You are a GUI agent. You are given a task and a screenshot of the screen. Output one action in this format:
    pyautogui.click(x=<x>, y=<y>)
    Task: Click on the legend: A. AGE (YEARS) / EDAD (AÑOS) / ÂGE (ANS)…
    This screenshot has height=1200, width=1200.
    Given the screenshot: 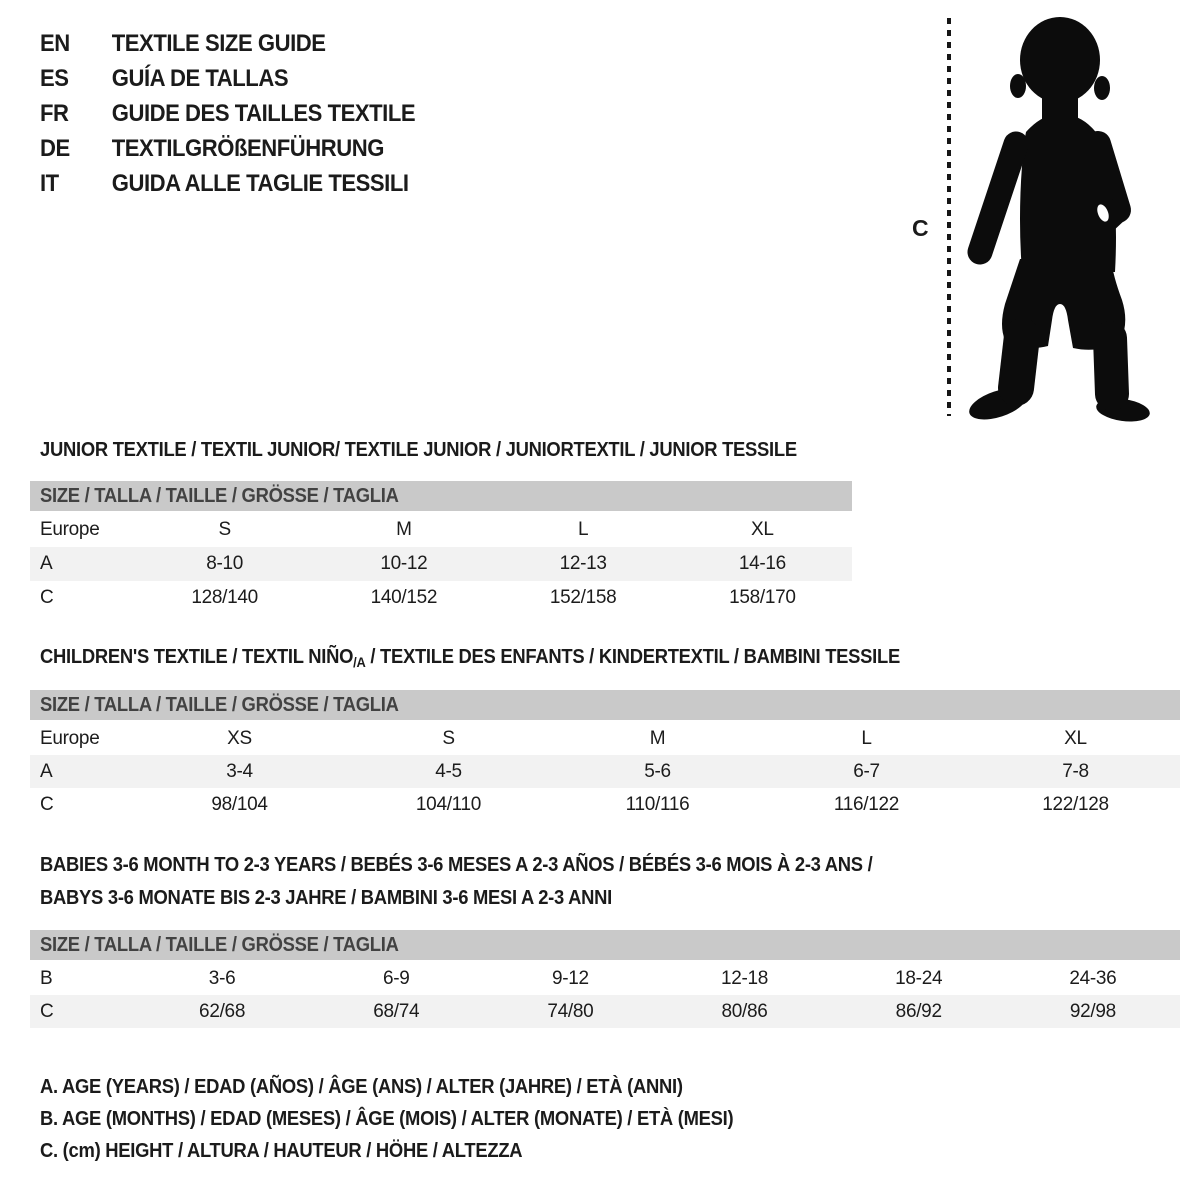 What is the action you would take?
    pyautogui.click(x=417, y=1119)
    